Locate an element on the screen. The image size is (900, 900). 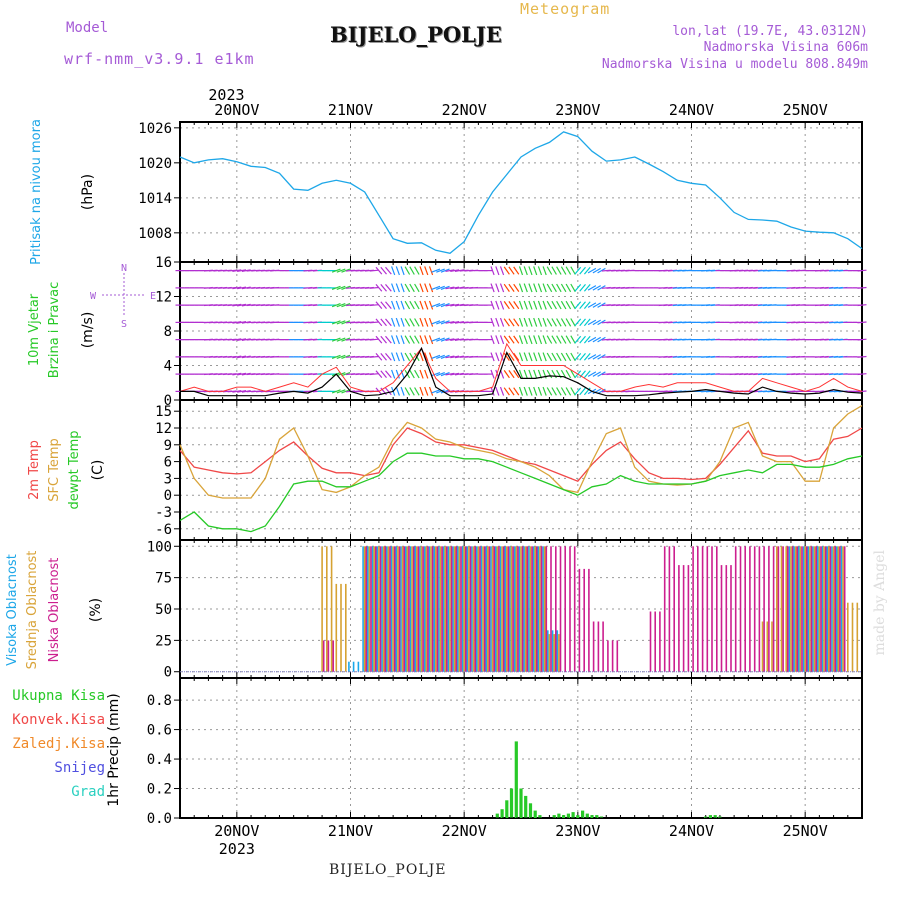
precip-ytick-label: 0.0 is located at coordinates (159, 819).